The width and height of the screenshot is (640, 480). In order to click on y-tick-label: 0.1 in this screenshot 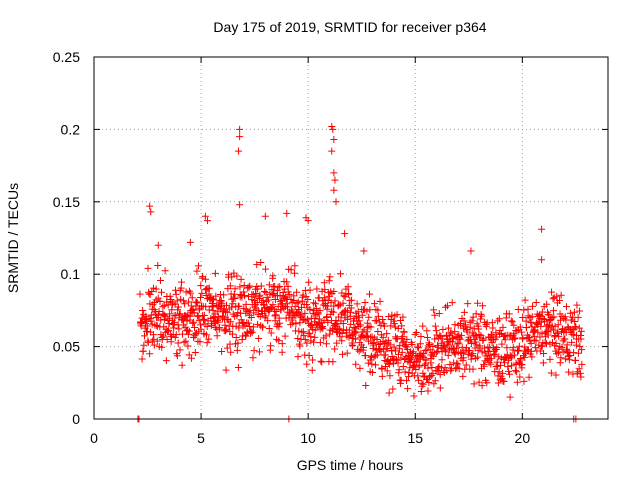, I will do `click(71, 274)`.